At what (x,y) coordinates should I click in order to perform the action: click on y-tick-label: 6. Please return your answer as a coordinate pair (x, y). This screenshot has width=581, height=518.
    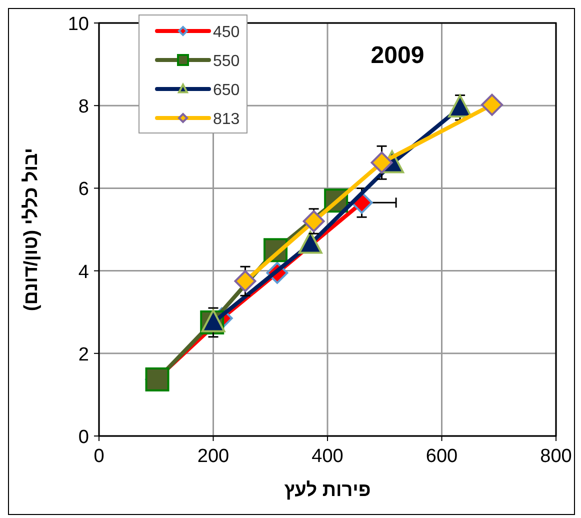
    Looking at the image, I should click on (83, 189).